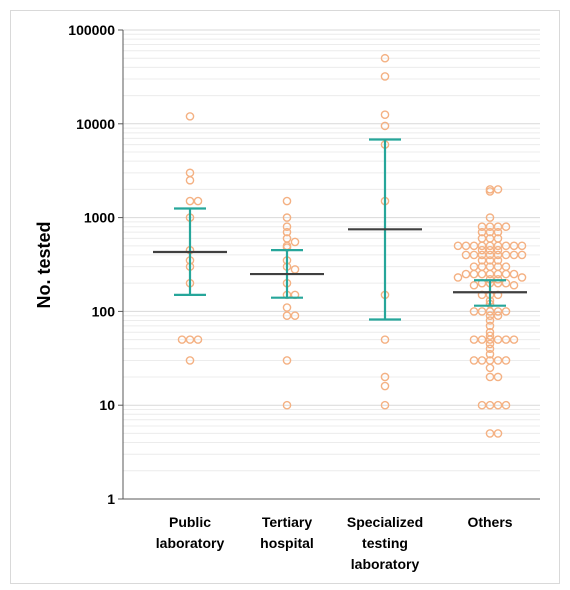  Describe the element at coordinates (489, 522) in the screenshot. I see `category-label: Others` at that location.